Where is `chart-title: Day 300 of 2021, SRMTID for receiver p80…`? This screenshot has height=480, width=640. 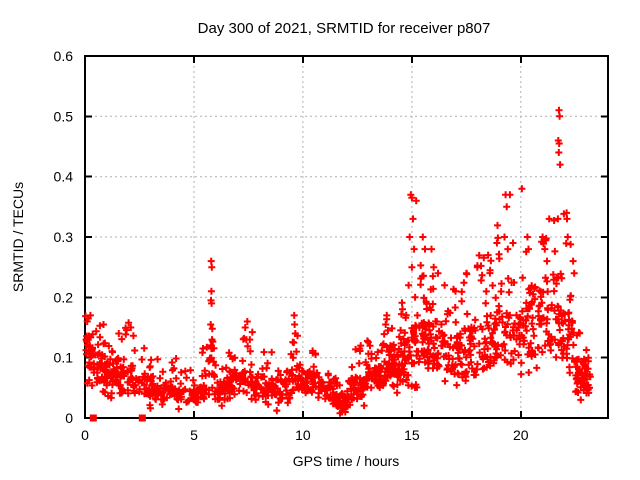
chart-title: Day 300 of 2021, SRMTID for receiver p80… is located at coordinates (344, 28).